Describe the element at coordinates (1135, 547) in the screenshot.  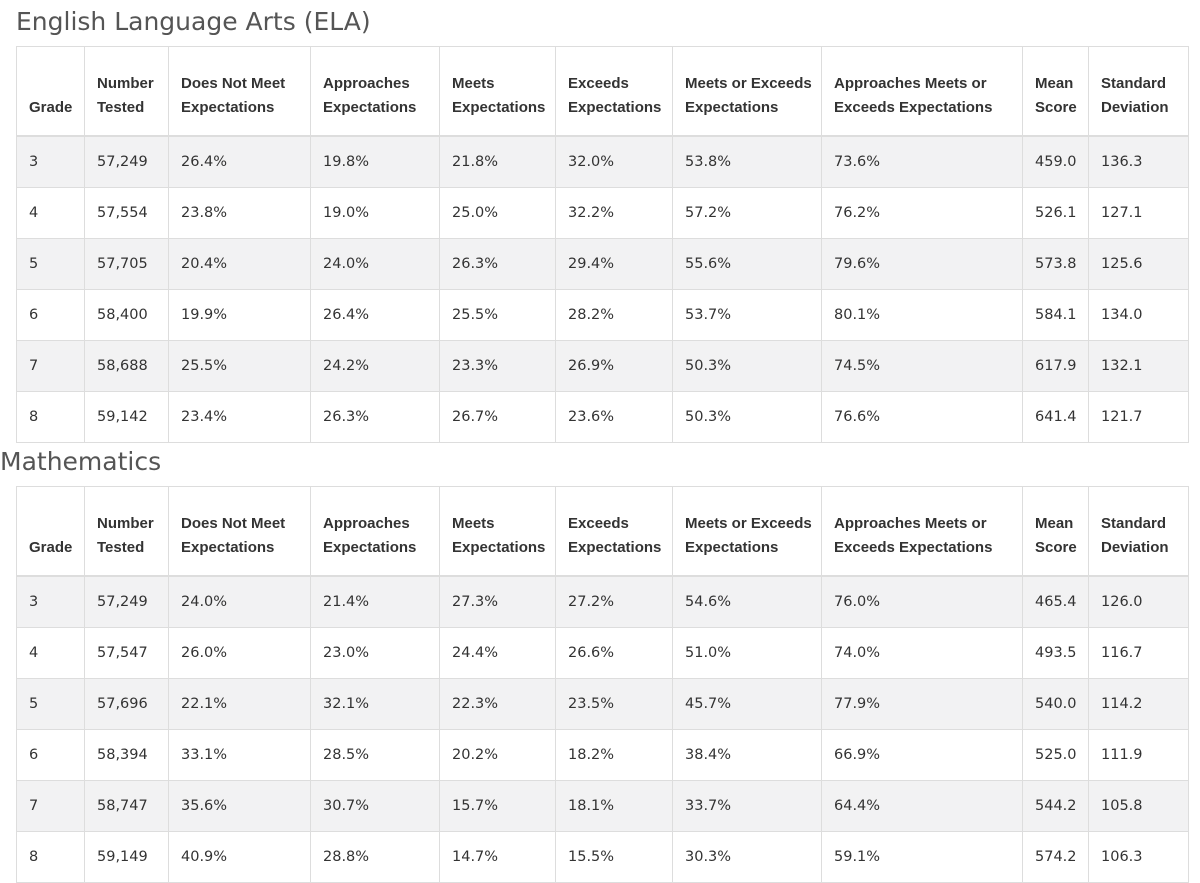
I see `column-header-line: Deviation` at that location.